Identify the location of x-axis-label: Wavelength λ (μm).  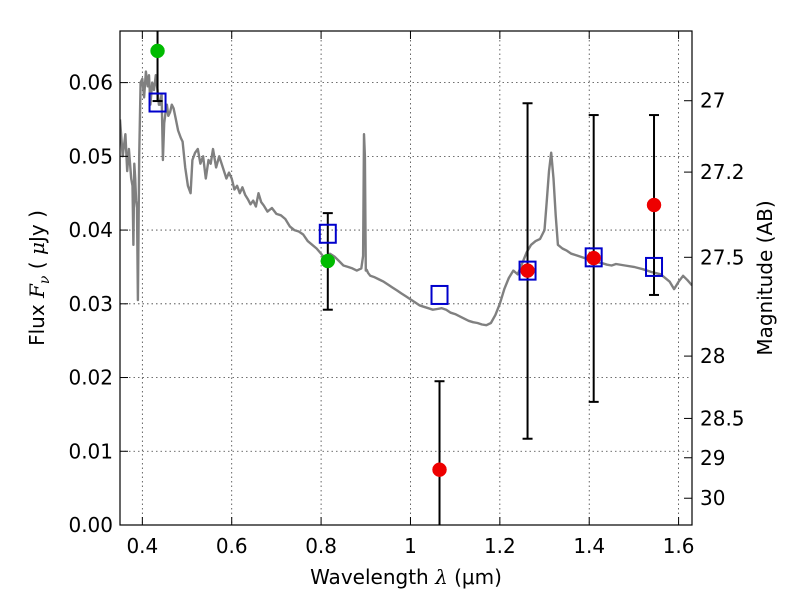
(406, 577).